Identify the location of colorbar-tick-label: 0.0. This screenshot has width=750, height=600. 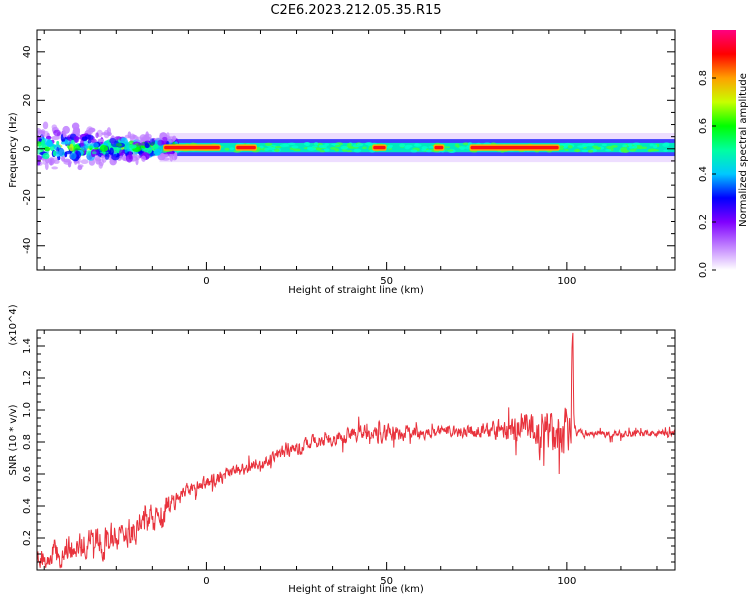
(703, 270).